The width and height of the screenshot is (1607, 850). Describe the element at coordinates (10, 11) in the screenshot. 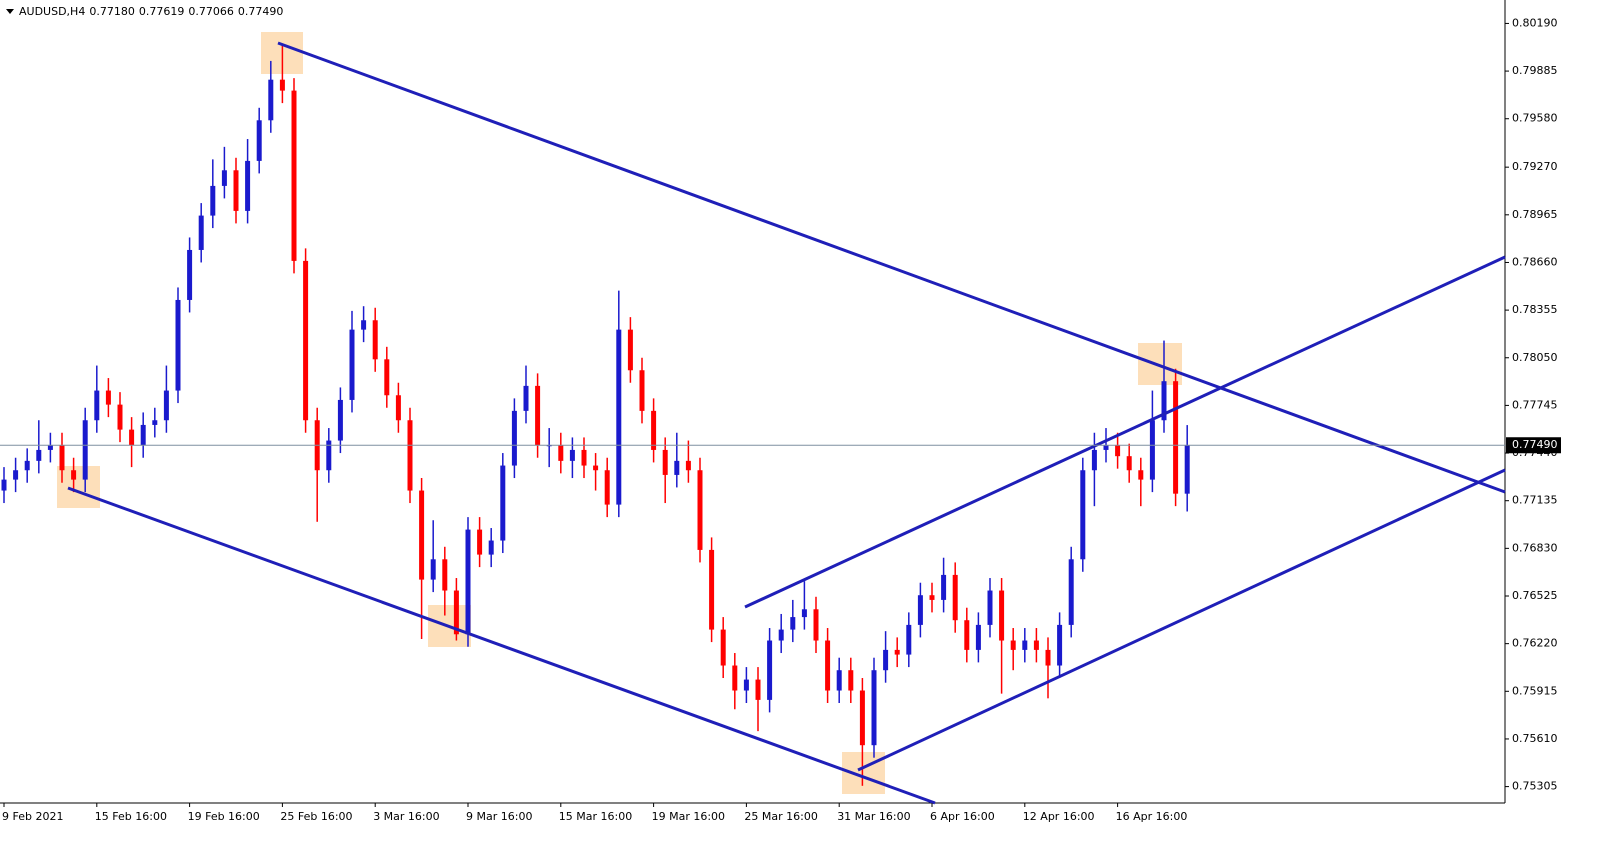

I see `menu-arrow` at that location.